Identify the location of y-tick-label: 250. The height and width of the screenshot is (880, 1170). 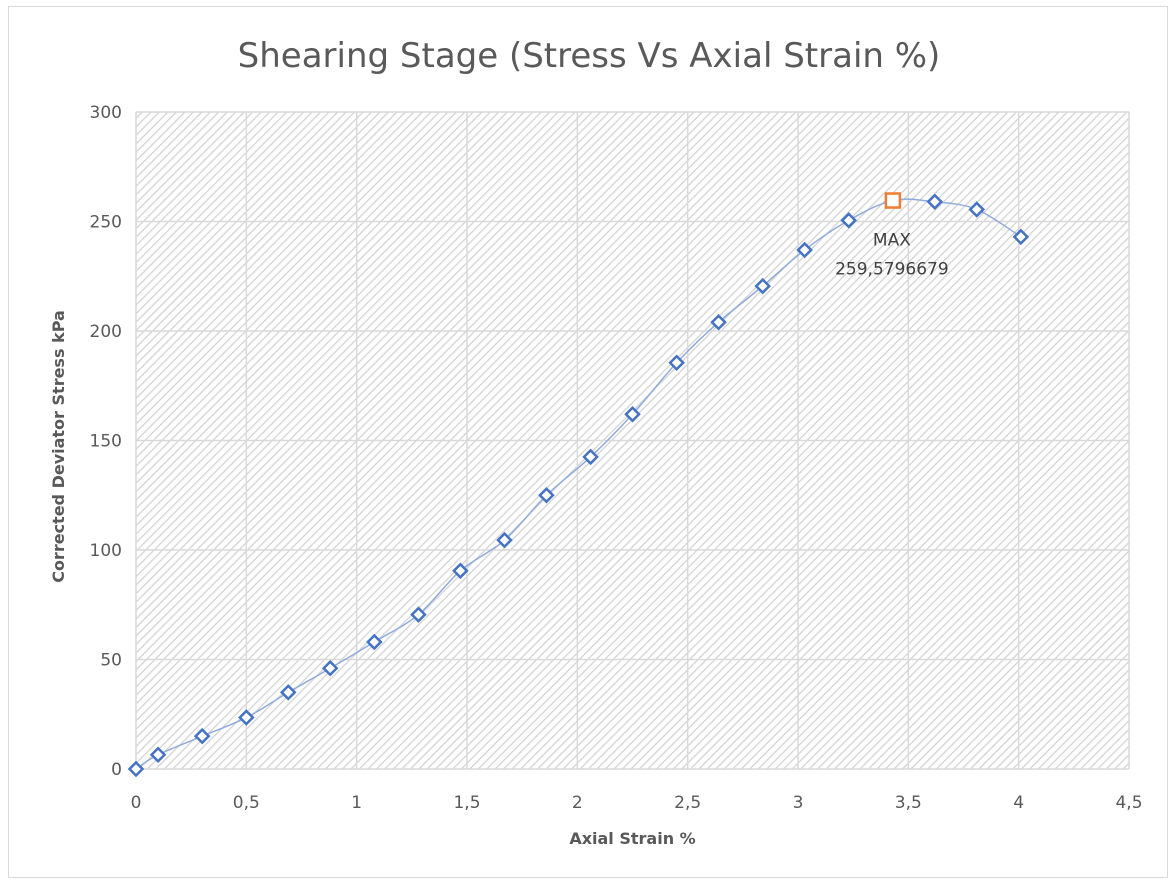
(106, 223).